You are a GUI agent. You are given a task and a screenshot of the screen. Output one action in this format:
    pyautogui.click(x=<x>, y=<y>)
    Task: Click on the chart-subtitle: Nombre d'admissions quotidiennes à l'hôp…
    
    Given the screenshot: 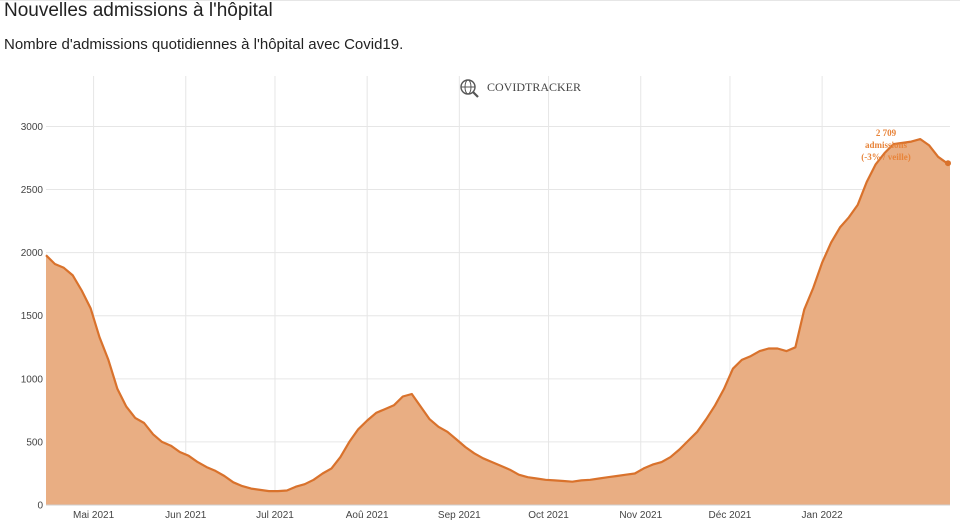 What is the action you would take?
    pyautogui.click(x=204, y=44)
    